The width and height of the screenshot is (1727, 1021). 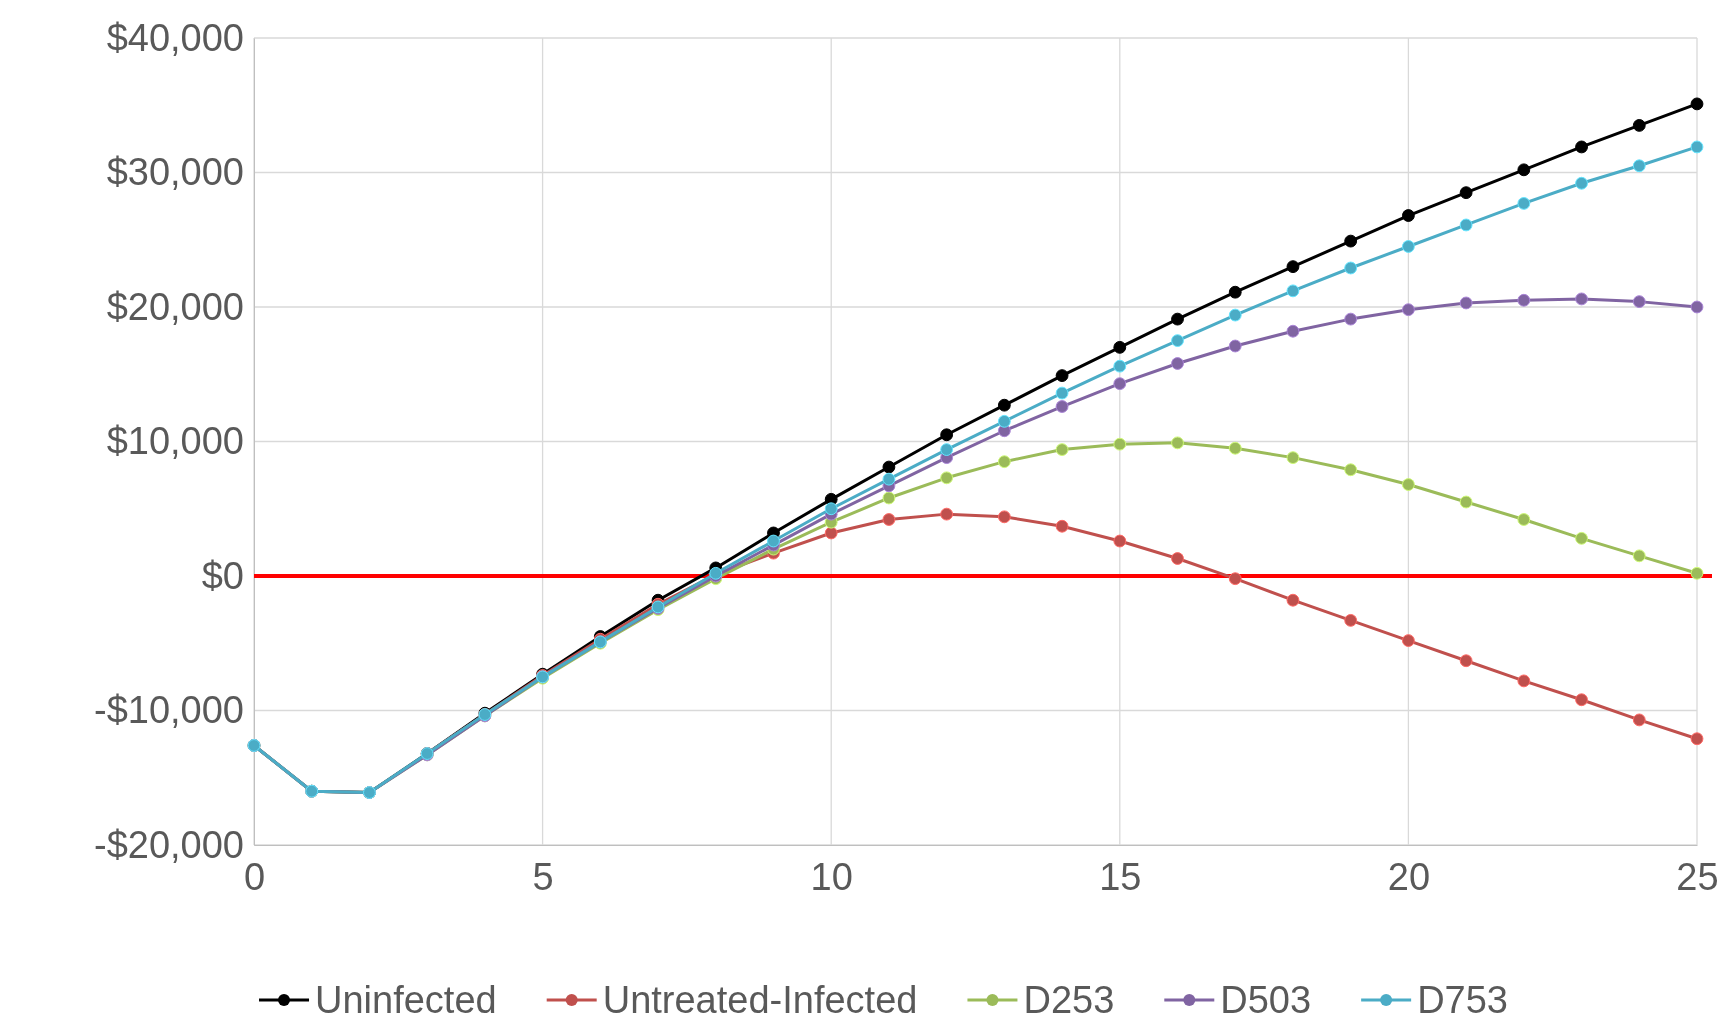 What do you see at coordinates (1409, 876) in the screenshot?
I see `x-tick-label: 20` at bounding box center [1409, 876].